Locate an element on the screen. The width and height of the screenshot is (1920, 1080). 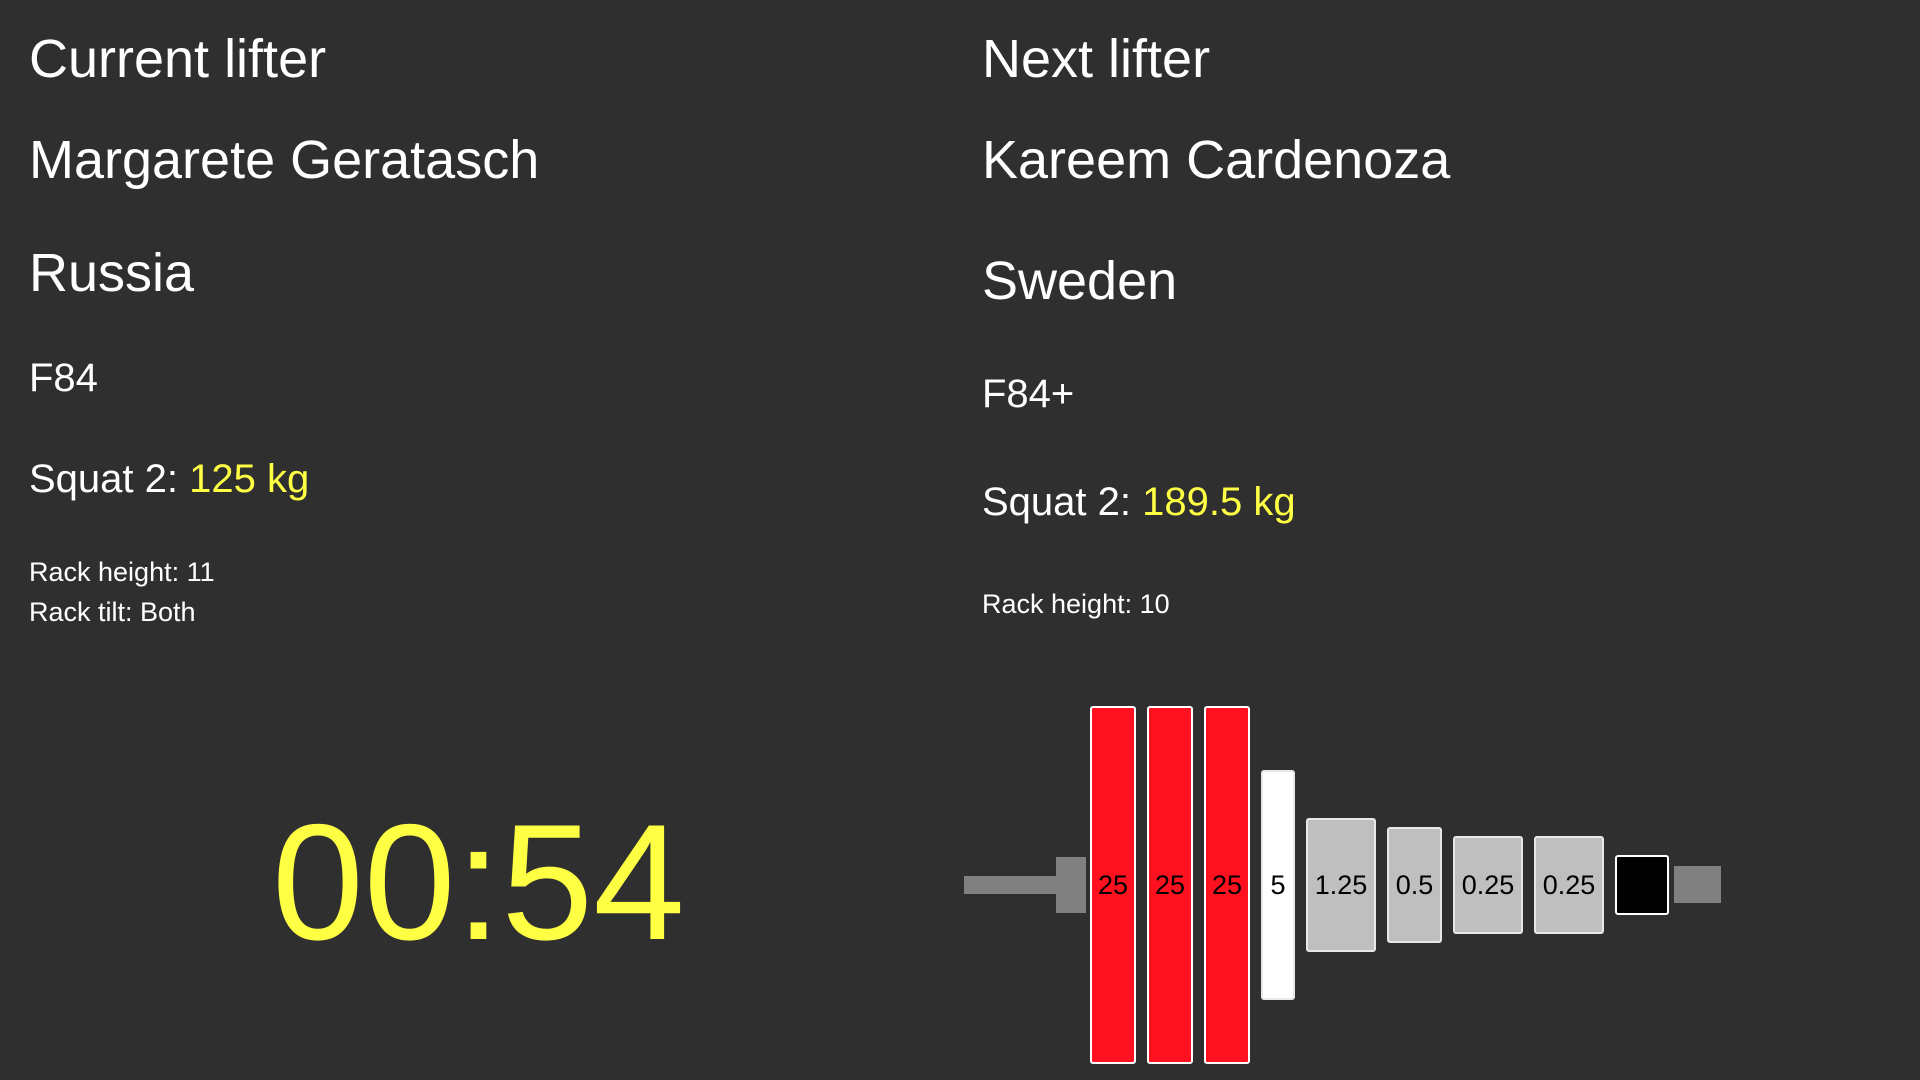
current-rack-tilt: Rack tilt: Both is located at coordinates (112, 612).